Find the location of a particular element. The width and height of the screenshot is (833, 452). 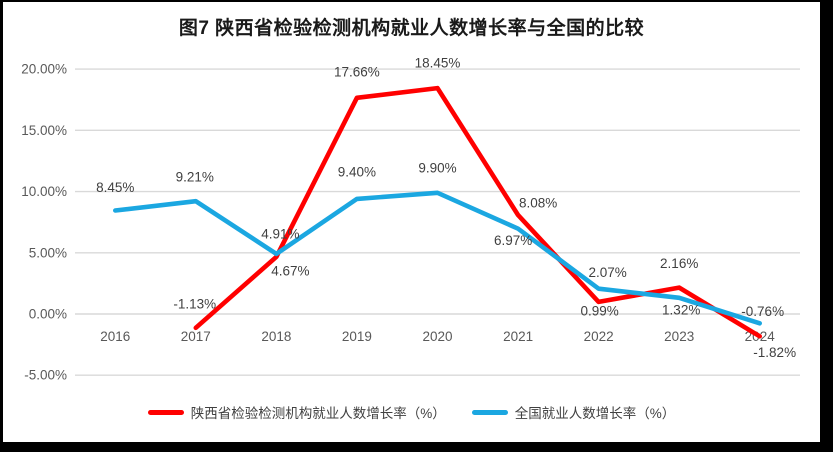

data-label: -1.13% is located at coordinates (194, 303).